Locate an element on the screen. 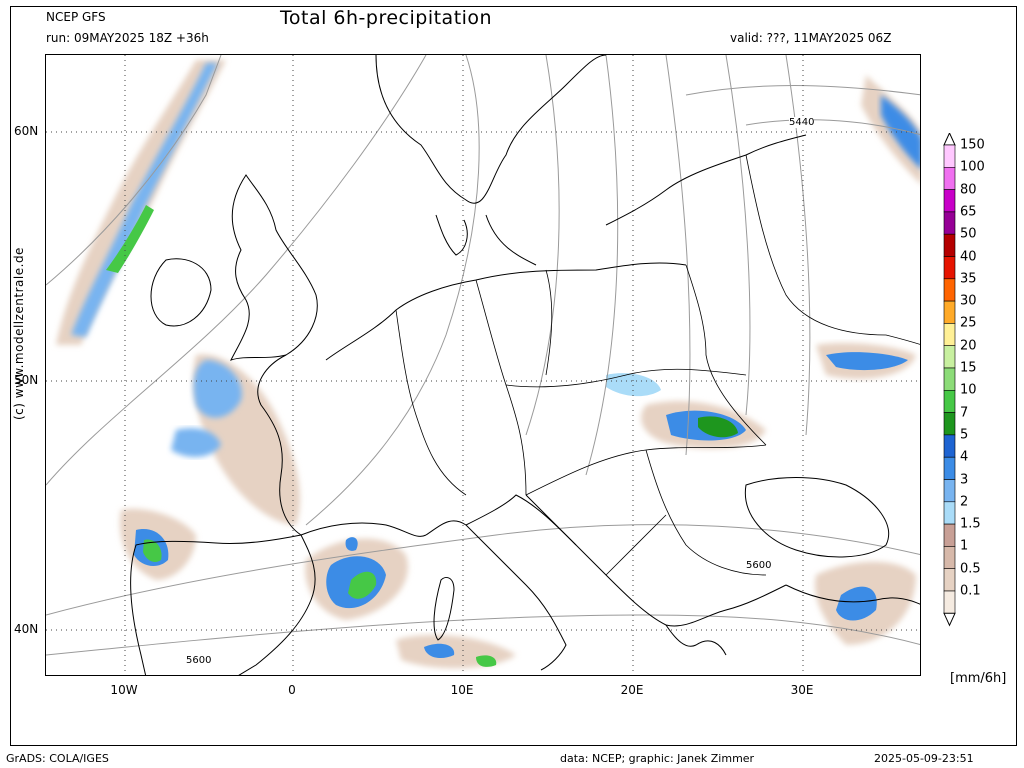 Image resolution: width=1024 pixels, height=768 pixels. site-credit: (c) www.modellzentrale.de is located at coordinates (19, 333).